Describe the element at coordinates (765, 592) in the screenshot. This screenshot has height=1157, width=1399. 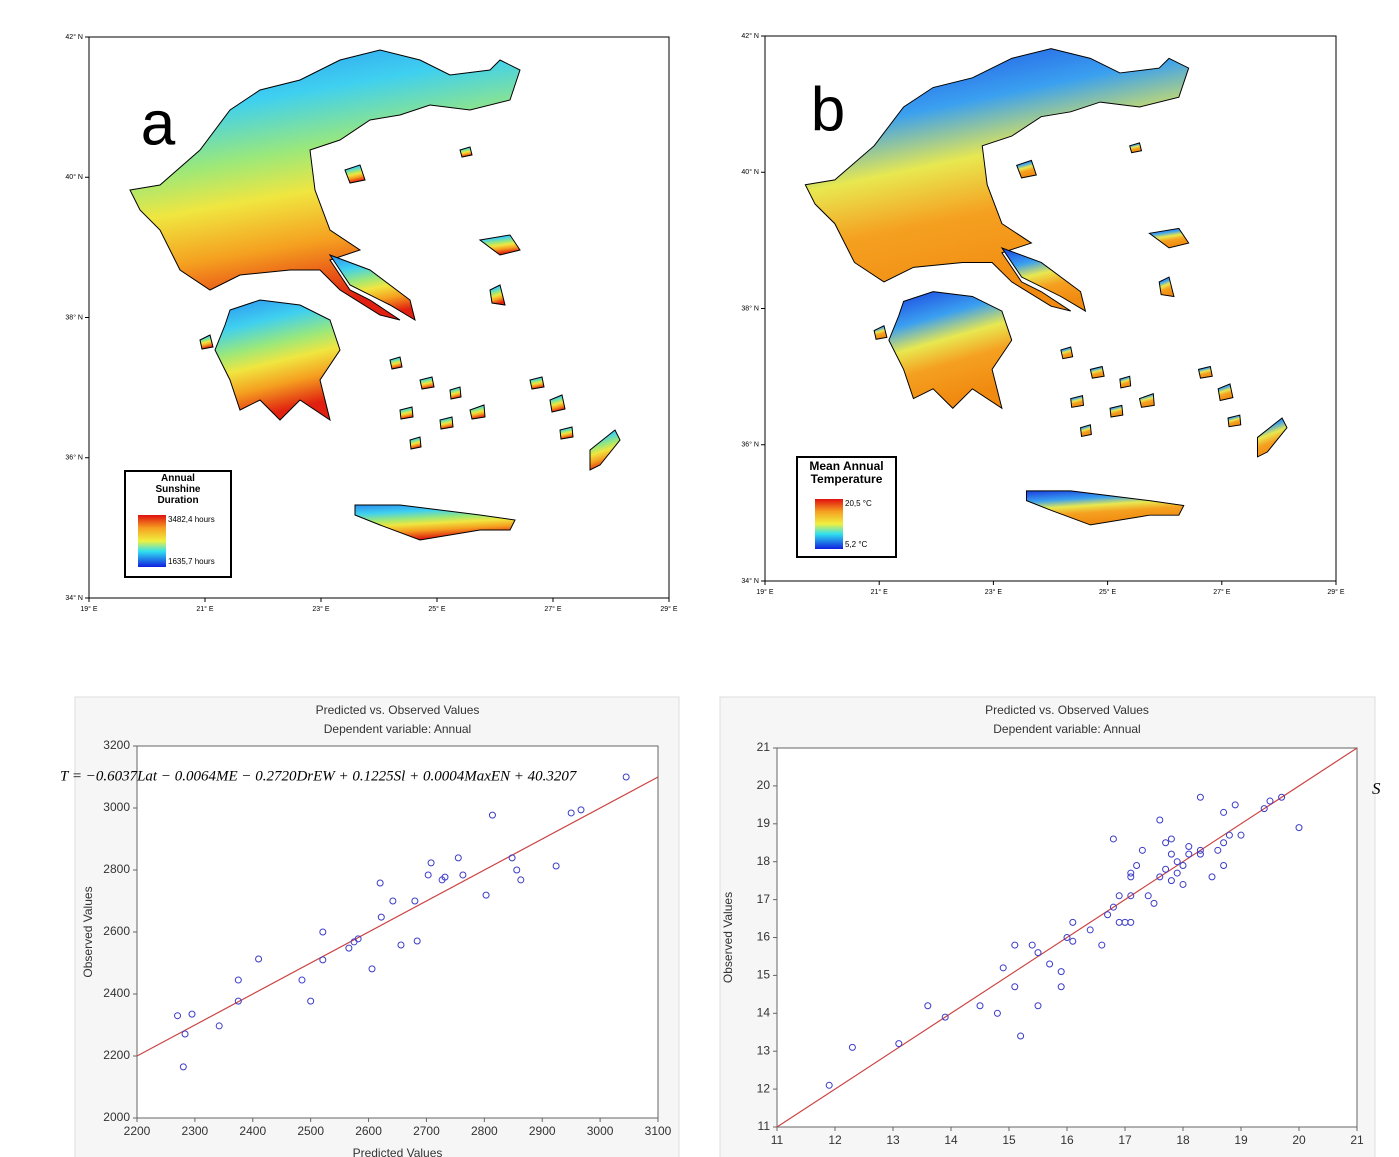
I see `lon-tick-label: 19° E` at that location.